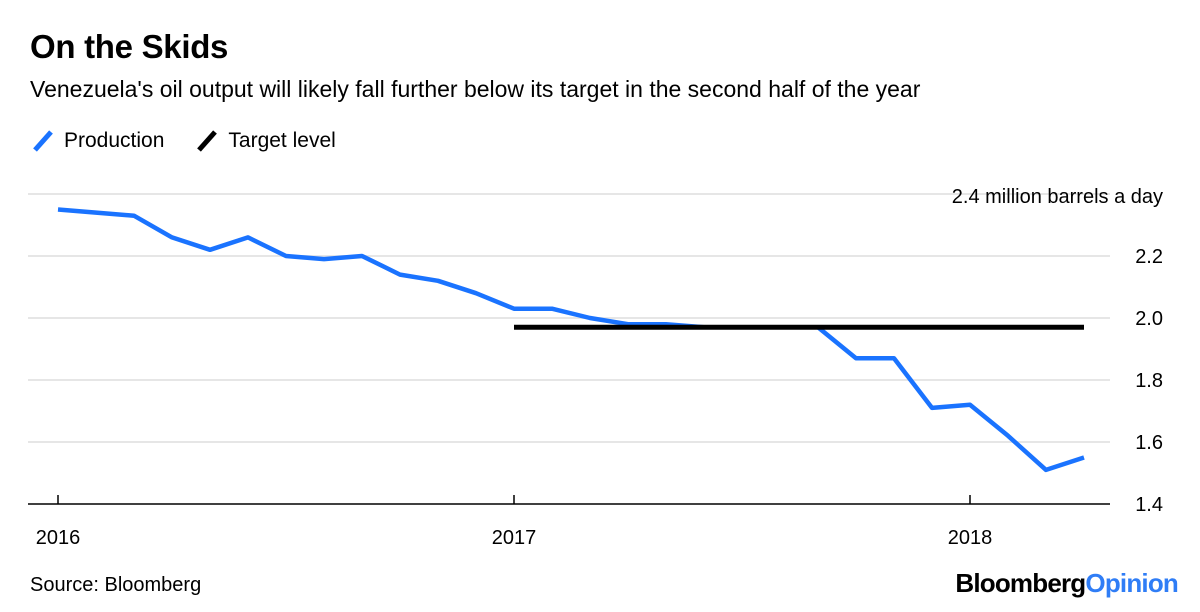 The image size is (1200, 612). What do you see at coordinates (114, 140) in the screenshot?
I see `legend-label-production: Production` at bounding box center [114, 140].